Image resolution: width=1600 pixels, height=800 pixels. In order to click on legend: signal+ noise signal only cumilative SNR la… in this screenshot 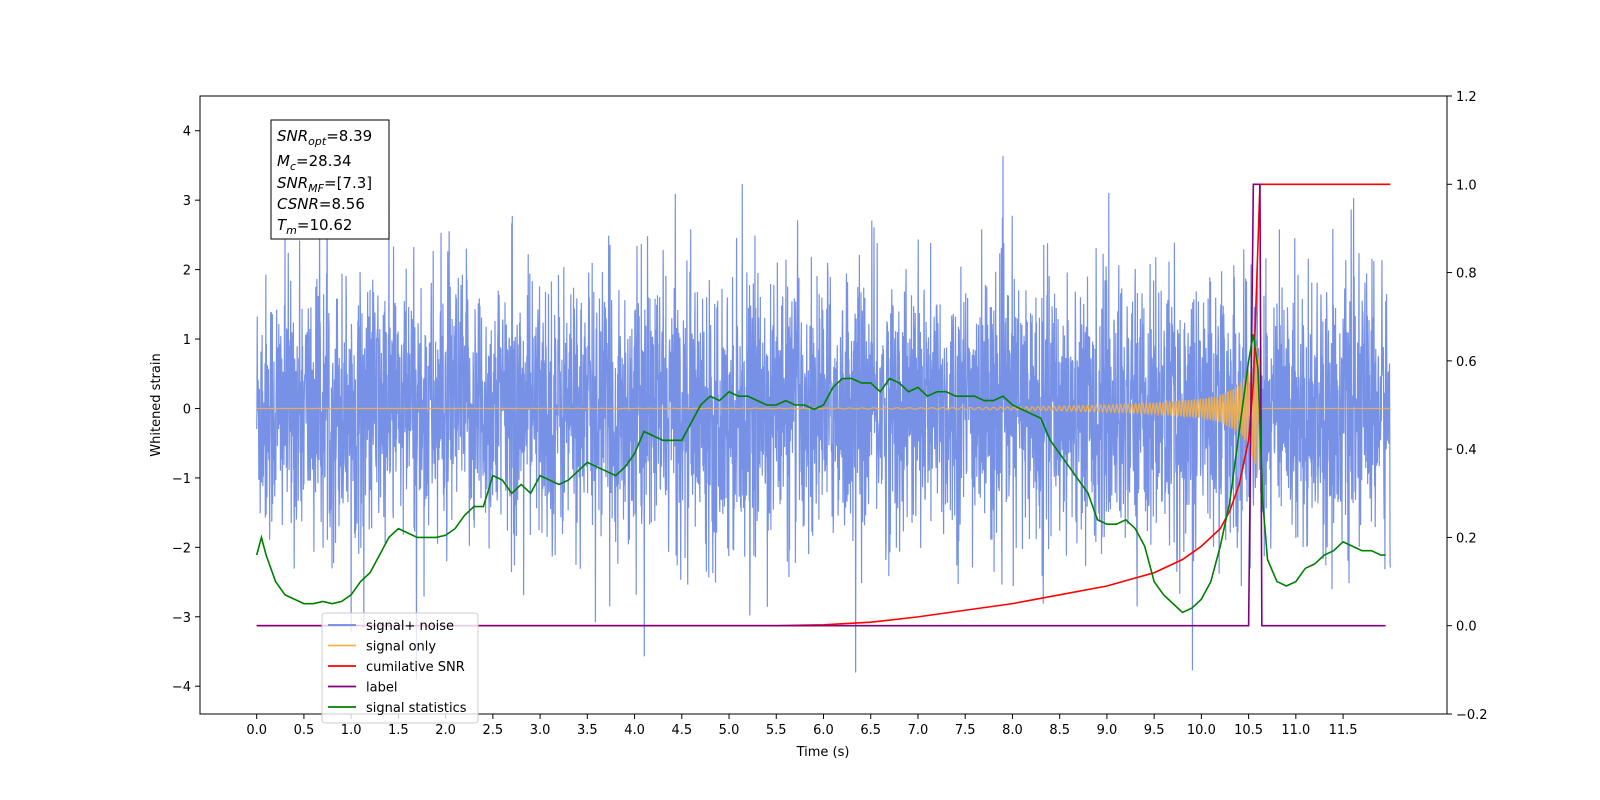, I will do `click(400, 668)`.